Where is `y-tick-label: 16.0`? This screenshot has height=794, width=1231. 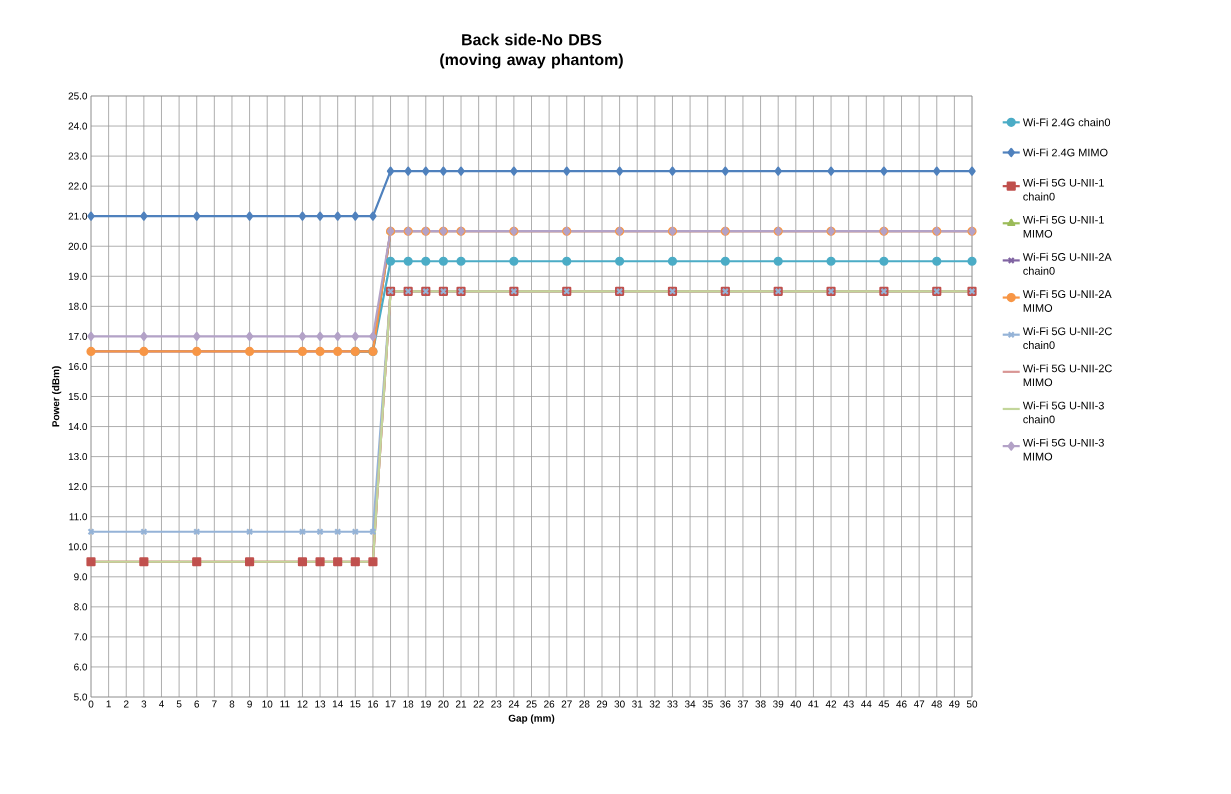
y-tick-label: 16.0 is located at coordinates (78, 366).